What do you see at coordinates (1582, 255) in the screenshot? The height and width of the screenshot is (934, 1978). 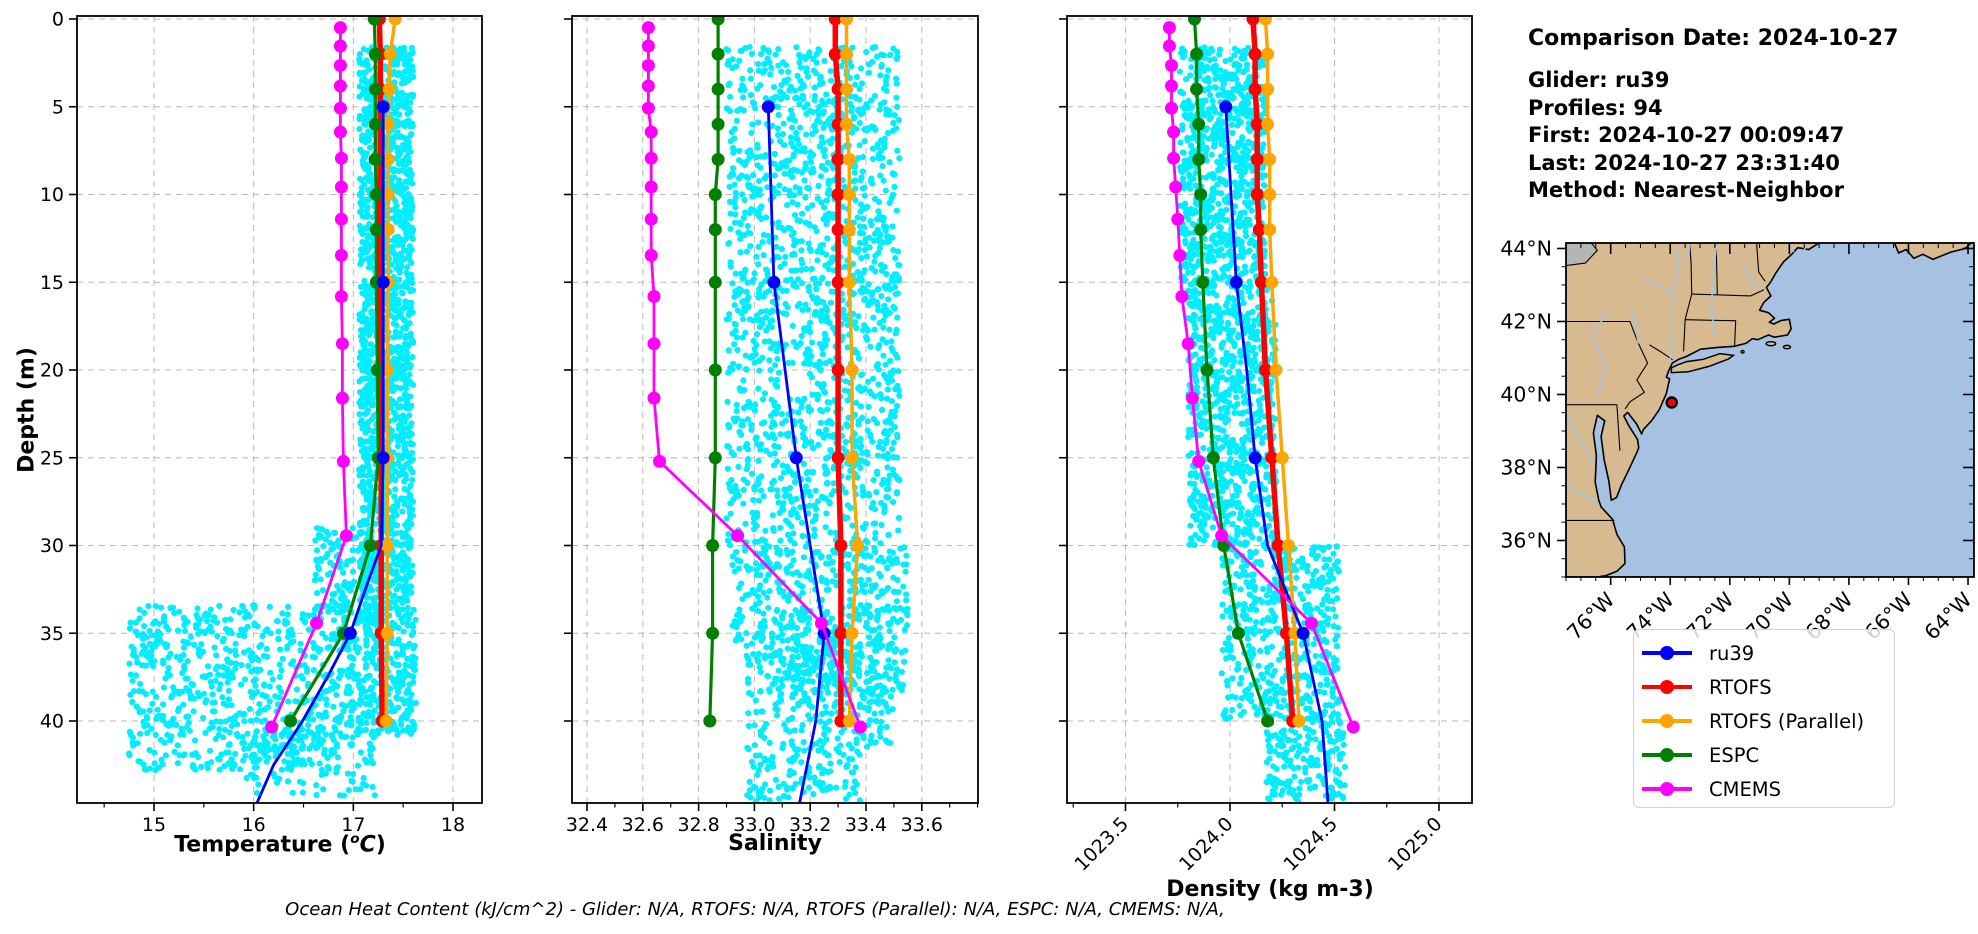 I see `map-lake` at bounding box center [1582, 255].